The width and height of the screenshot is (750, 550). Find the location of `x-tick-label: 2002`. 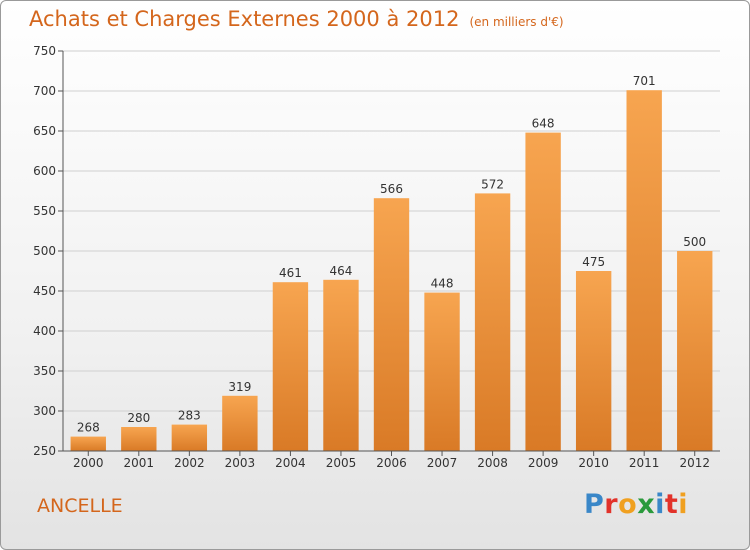

x-tick-label: 2002 is located at coordinates (189, 463).